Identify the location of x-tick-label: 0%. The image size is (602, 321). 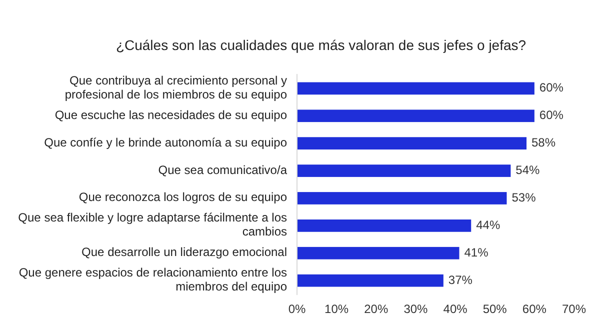
(297, 309).